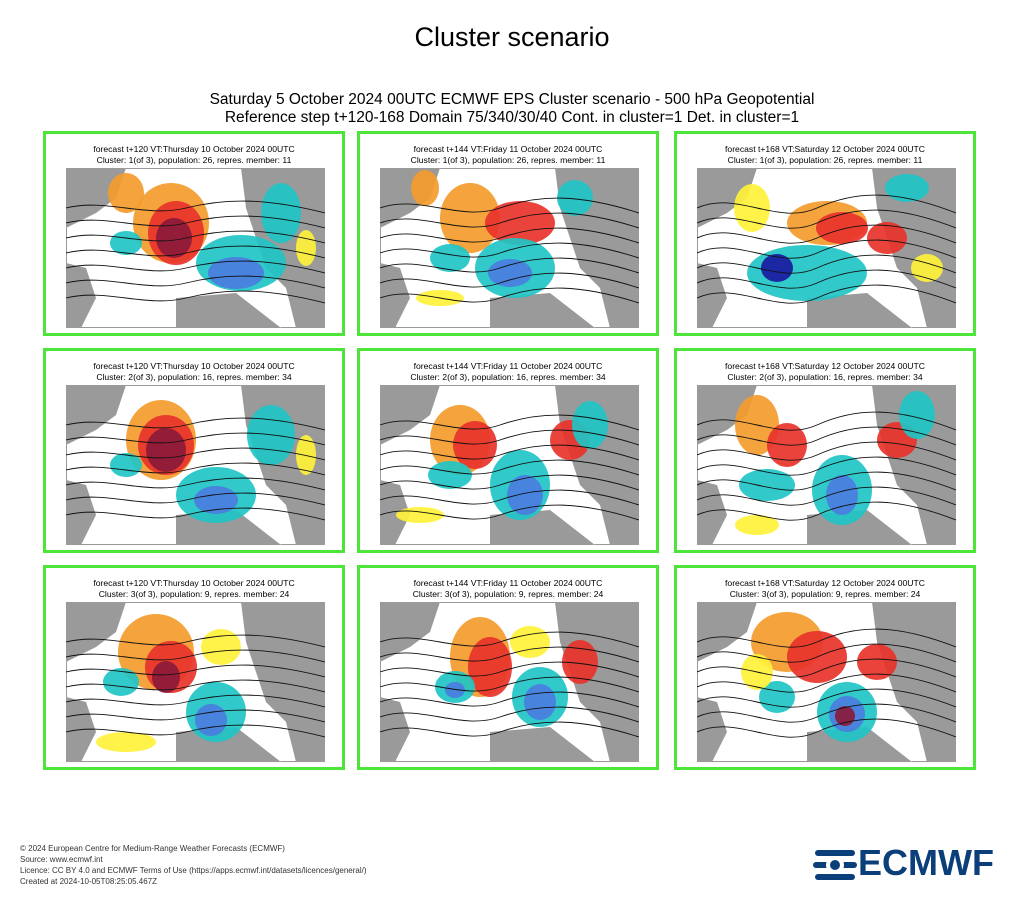  I want to click on footer-source: Source: www.ecmwf.int, so click(61, 859).